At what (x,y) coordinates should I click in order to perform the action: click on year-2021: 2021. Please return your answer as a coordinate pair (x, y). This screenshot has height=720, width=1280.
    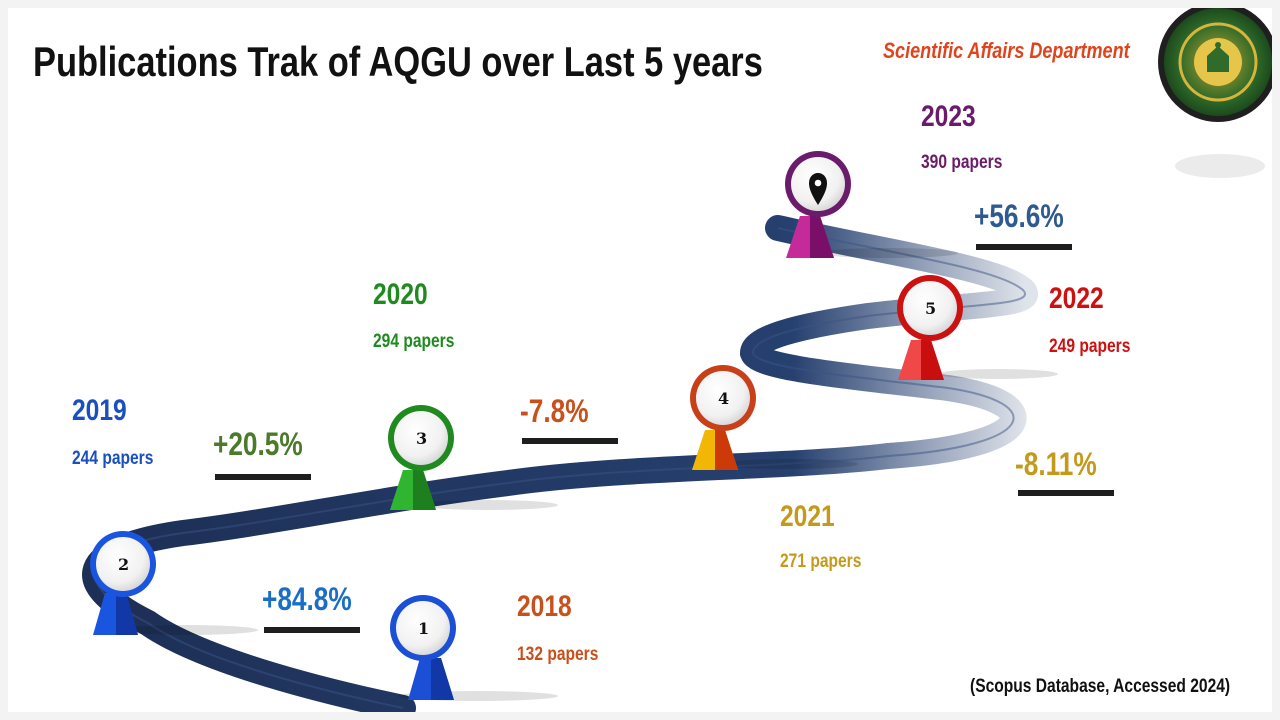
    Looking at the image, I should click on (807, 516).